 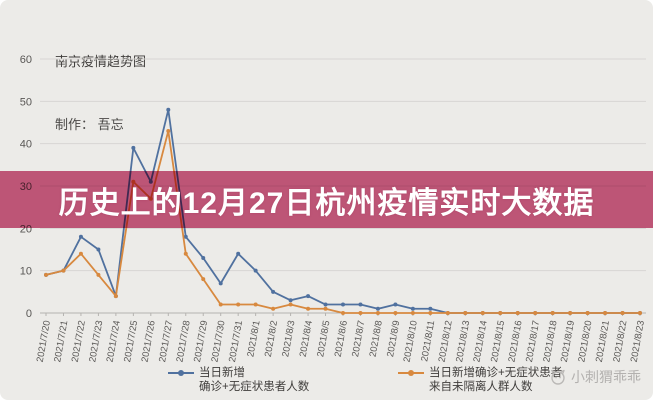 What do you see at coordinates (288, 339) in the screenshot?
I see `svg-text: 2021/8/3` at bounding box center [288, 339].